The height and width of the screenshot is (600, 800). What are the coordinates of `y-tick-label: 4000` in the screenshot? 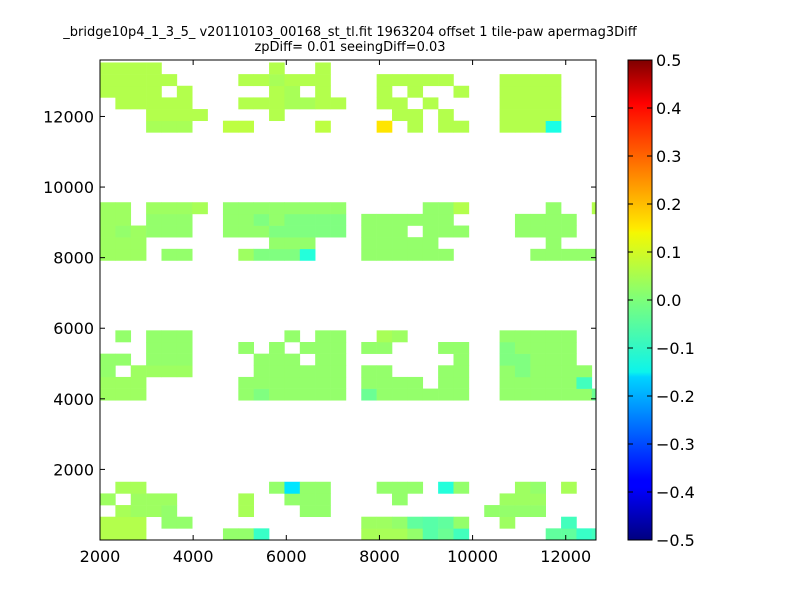 It's located at (73, 399).